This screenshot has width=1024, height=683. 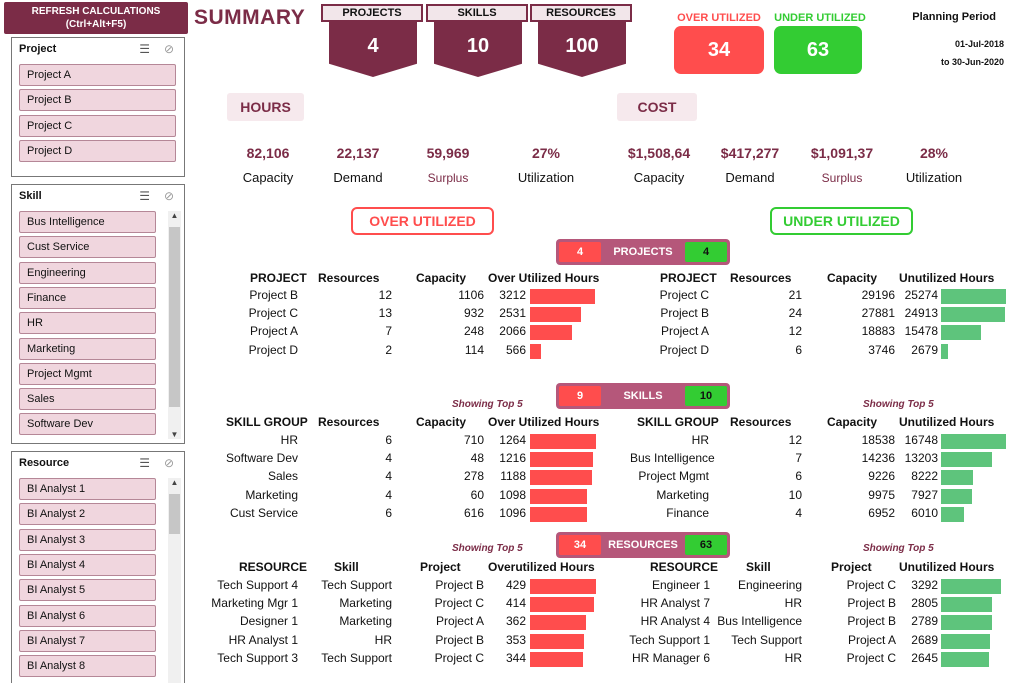 What do you see at coordinates (87, 489) in the screenshot?
I see `slicer-item-resource: BI Analyst 1` at bounding box center [87, 489].